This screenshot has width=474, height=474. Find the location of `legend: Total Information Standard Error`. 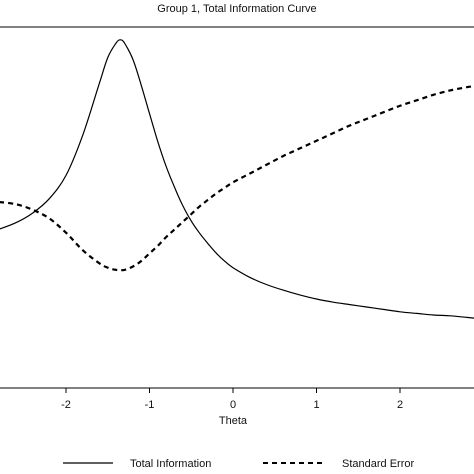

legend: Total Information Standard Error is located at coordinates (238, 464).